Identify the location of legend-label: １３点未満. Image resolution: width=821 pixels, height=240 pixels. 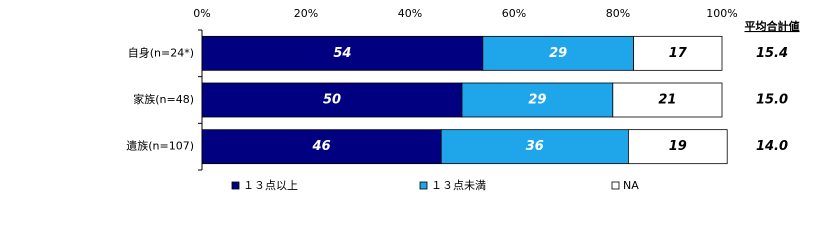
(458, 185).